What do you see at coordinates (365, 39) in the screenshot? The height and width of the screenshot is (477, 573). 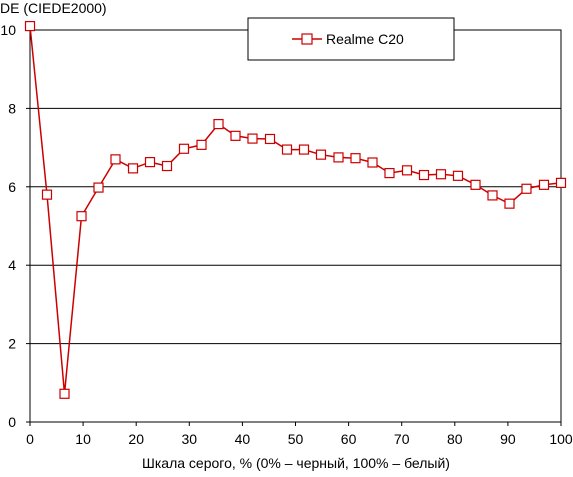 I see `legend-label: Realme C20` at bounding box center [365, 39].